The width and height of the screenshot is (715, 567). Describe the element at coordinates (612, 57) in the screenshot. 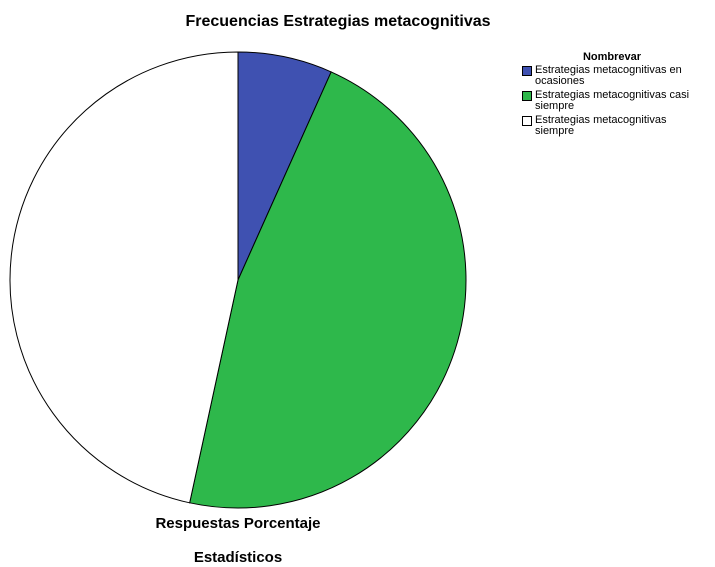

I see `legend-title: Nombrevar` at that location.